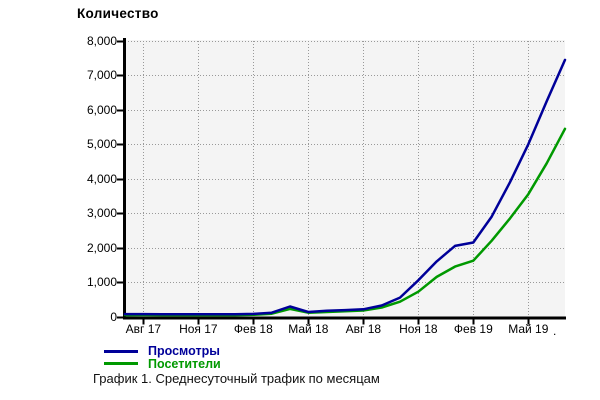  I want to click on views-line-swatch, so click(121, 351).